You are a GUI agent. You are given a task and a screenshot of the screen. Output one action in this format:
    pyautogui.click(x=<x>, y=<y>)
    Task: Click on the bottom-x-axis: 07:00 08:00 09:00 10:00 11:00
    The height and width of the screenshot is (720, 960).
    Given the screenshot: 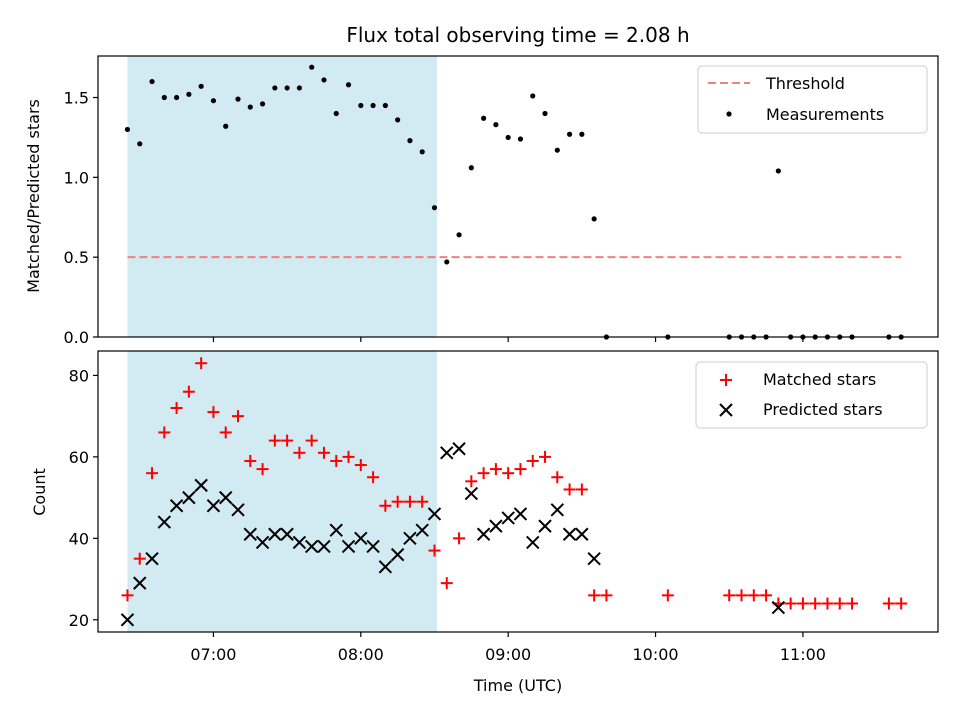 What is the action you would take?
    pyautogui.click(x=508, y=648)
    